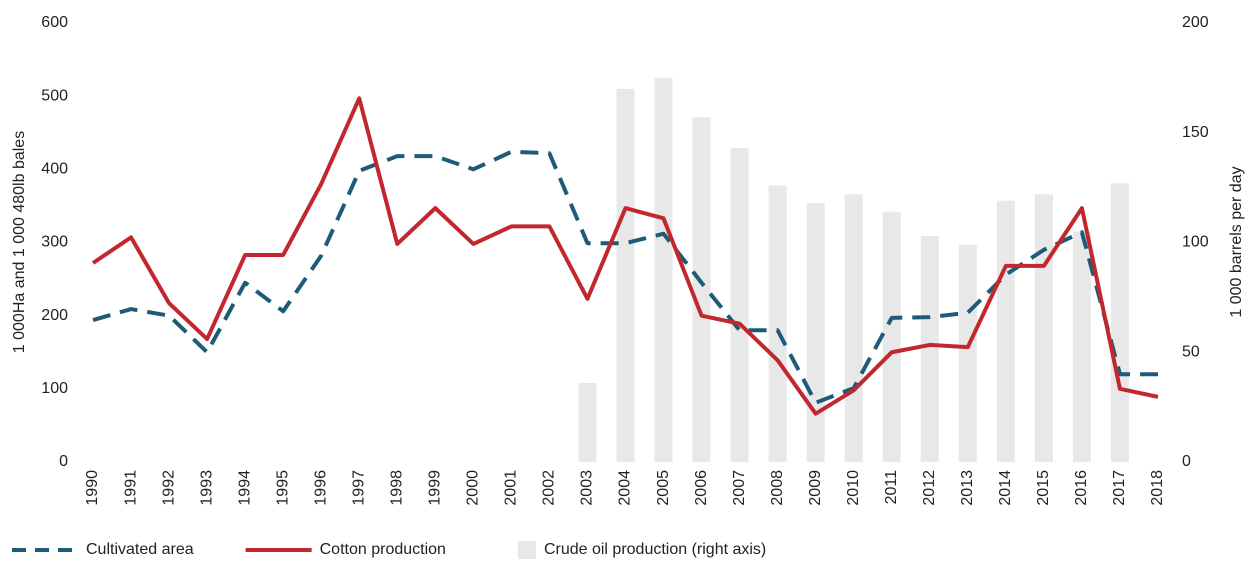  Describe the element at coordinates (655, 549) in the screenshot. I see `legend-label: Crude oil production (right axis)` at that location.